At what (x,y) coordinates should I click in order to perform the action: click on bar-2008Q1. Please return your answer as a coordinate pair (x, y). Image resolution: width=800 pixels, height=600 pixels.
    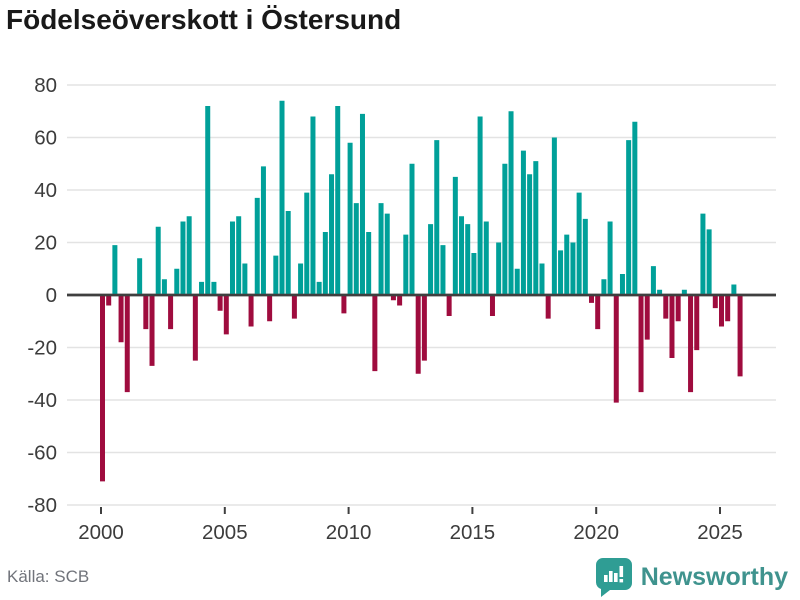
    Looking at the image, I should click on (301, 279).